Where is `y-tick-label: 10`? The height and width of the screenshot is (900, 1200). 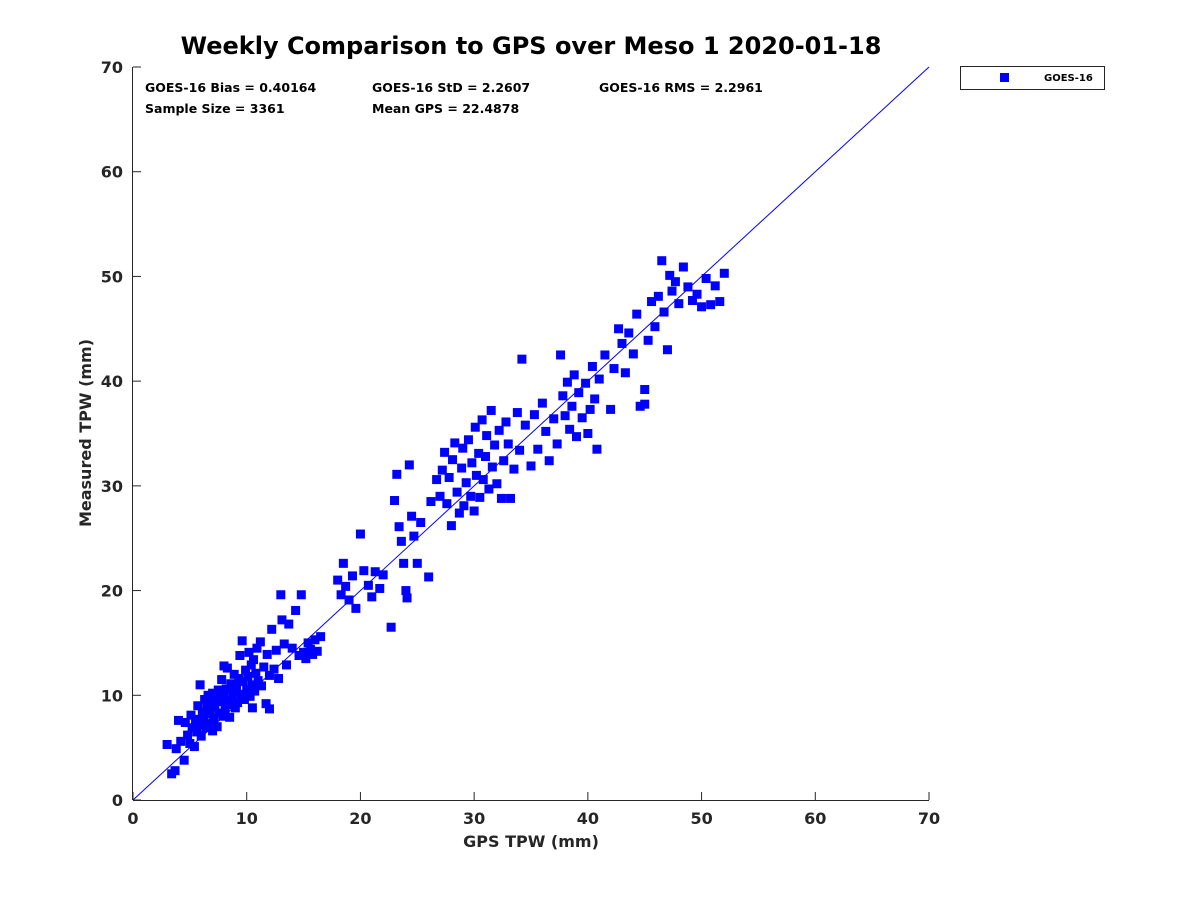 y-tick-label: 10 is located at coordinates (112, 695).